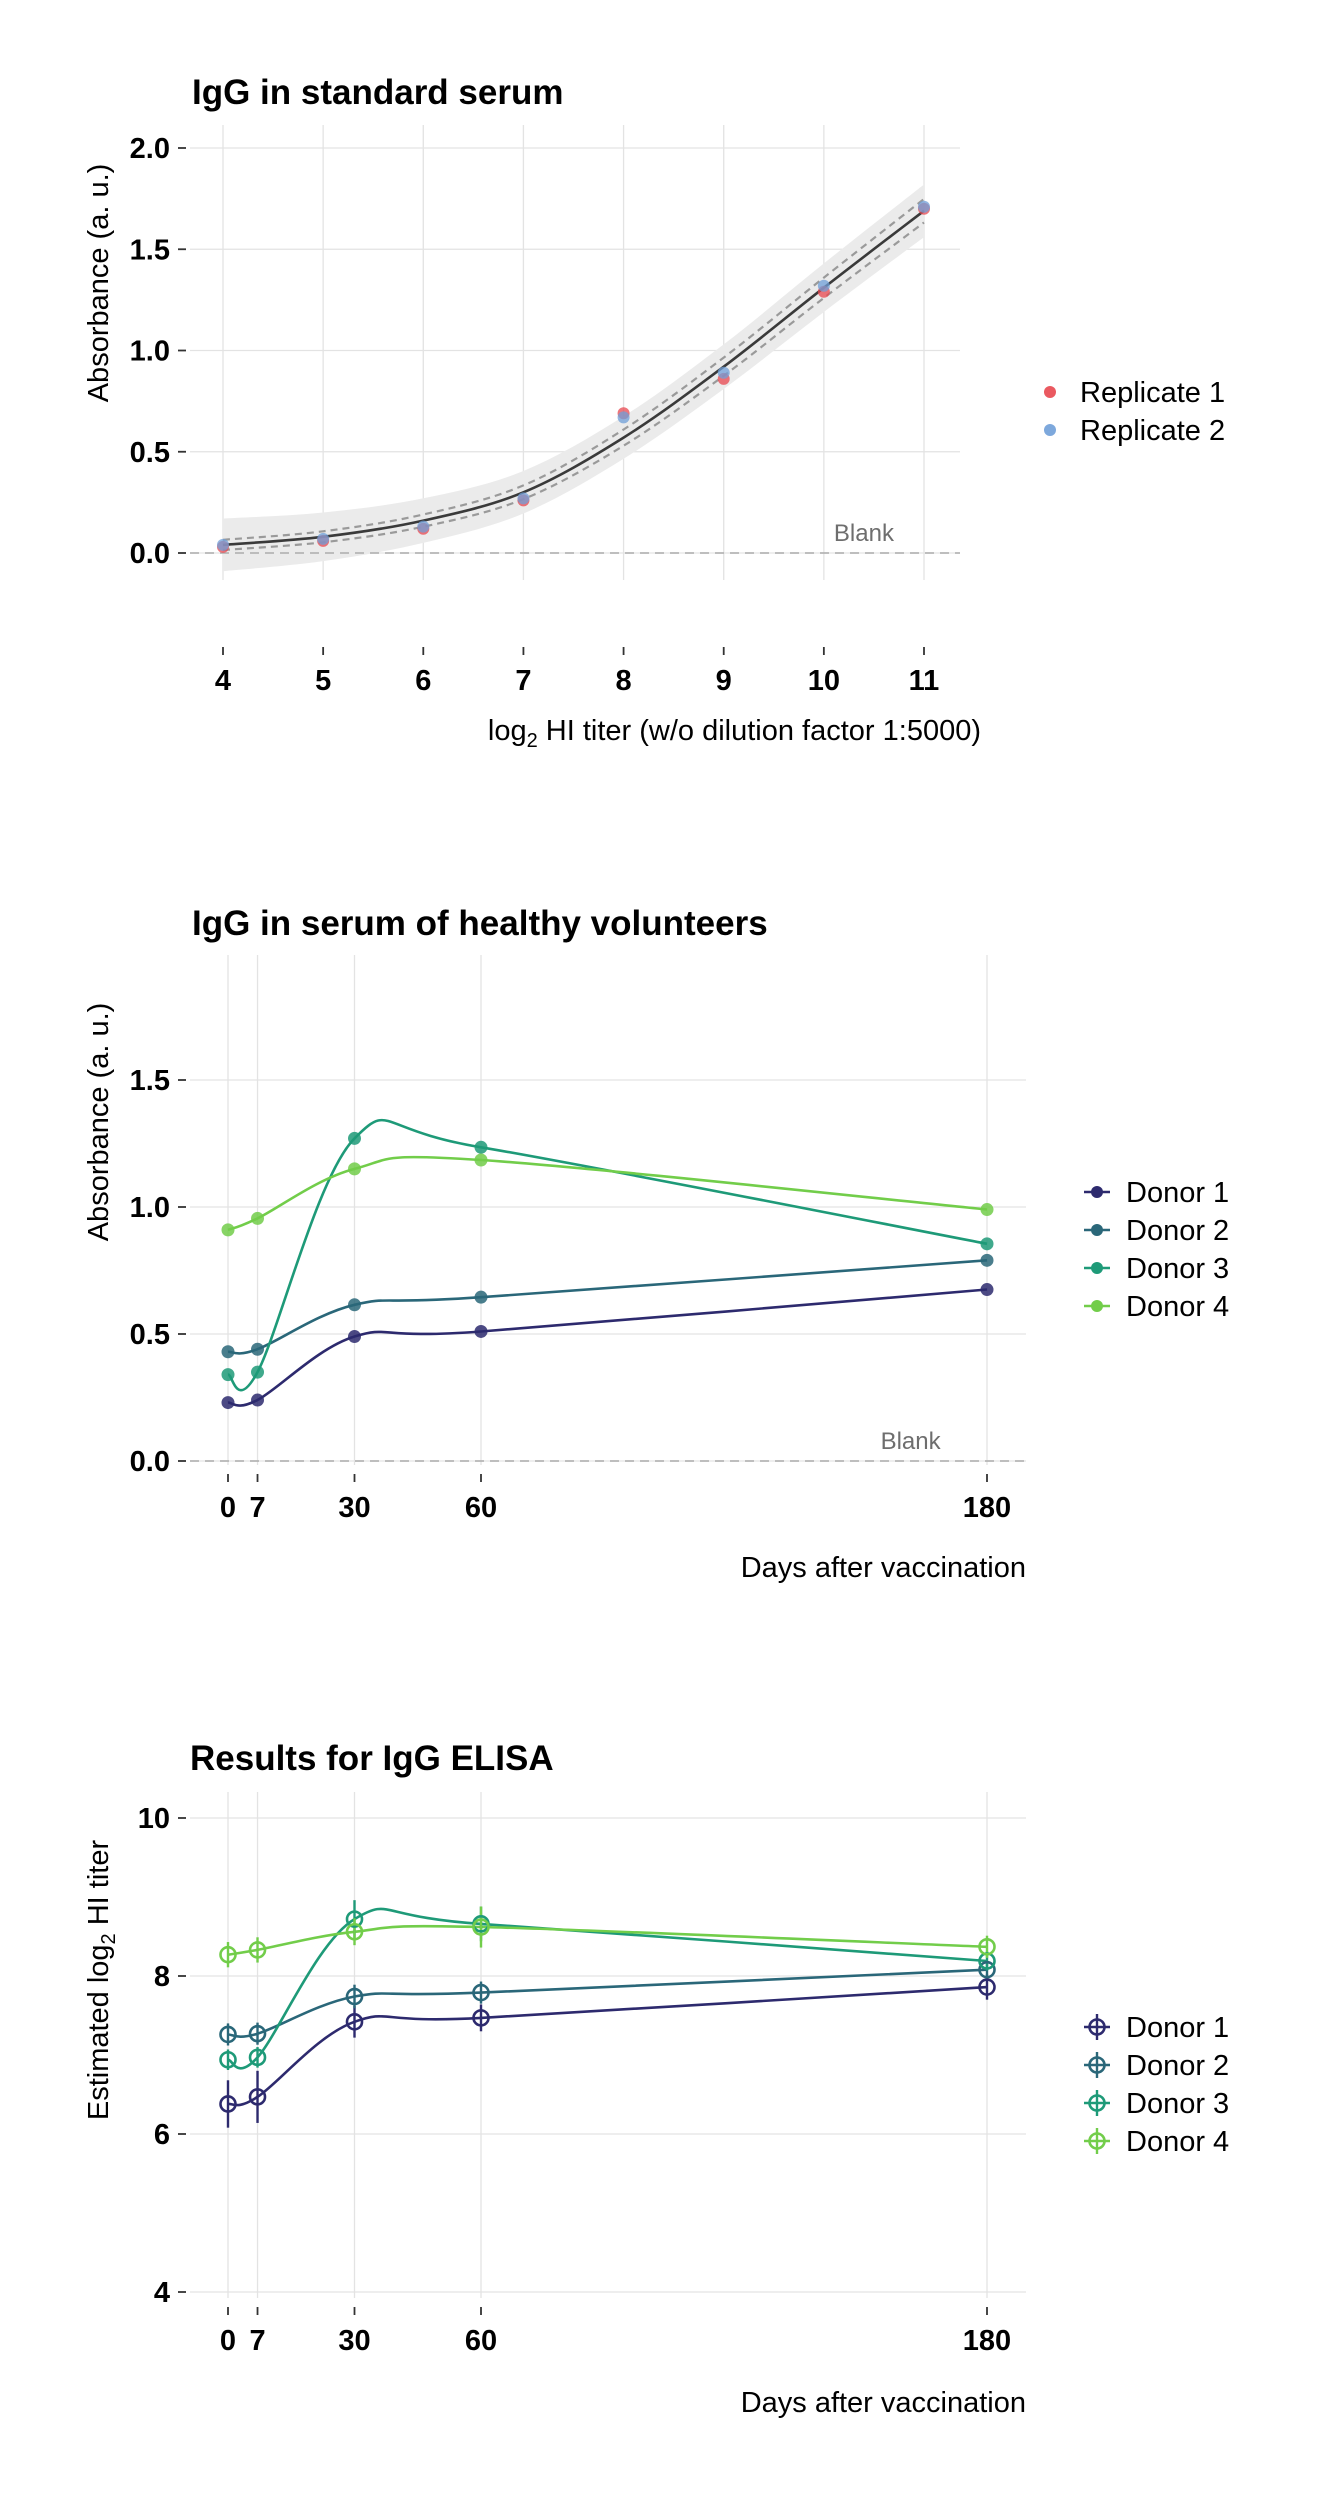 Image resolution: width=1344 pixels, height=2501 pixels. What do you see at coordinates (1177, 2066) in the screenshot?
I see `p3-legend-label: Donor 2` at bounding box center [1177, 2066].